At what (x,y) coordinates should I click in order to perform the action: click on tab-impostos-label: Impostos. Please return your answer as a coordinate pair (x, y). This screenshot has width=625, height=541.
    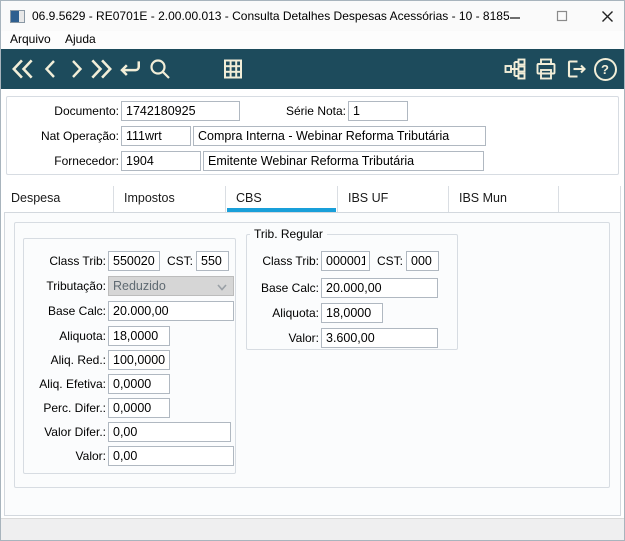
    Looking at the image, I should click on (149, 198).